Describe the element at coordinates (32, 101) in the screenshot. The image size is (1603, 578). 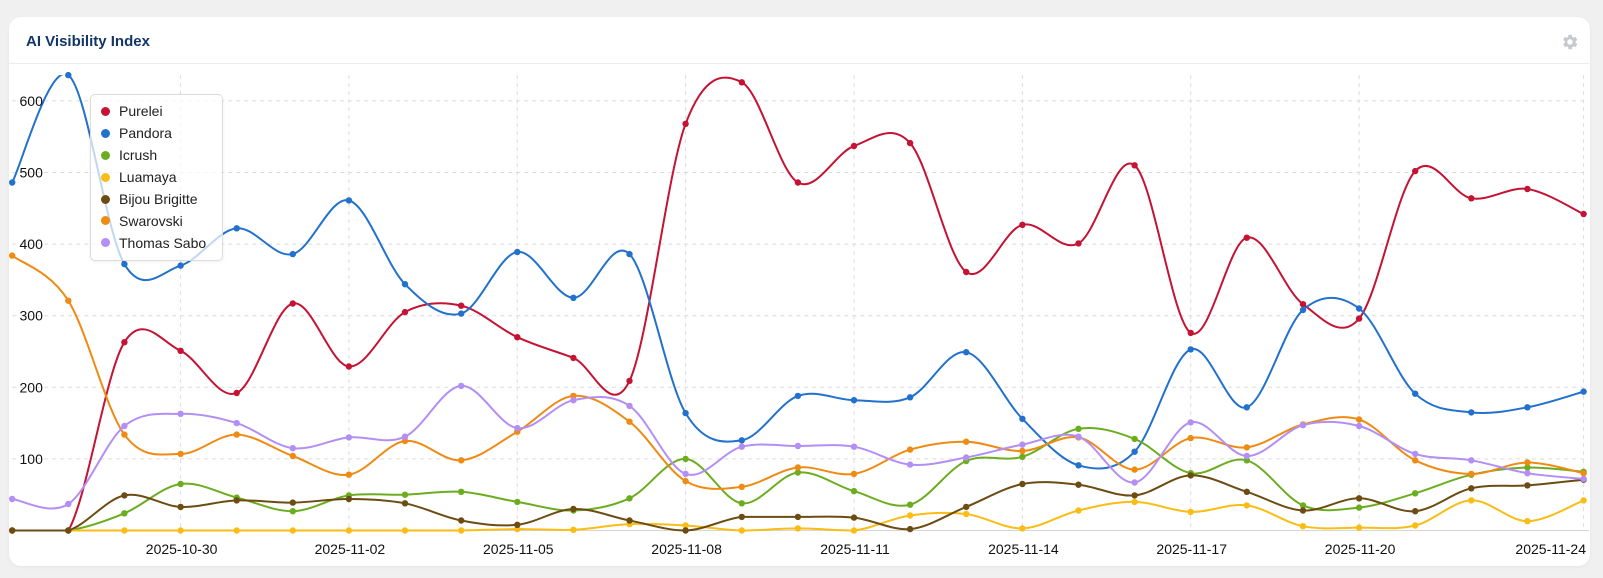
I see `svg-text: 600` at that location.